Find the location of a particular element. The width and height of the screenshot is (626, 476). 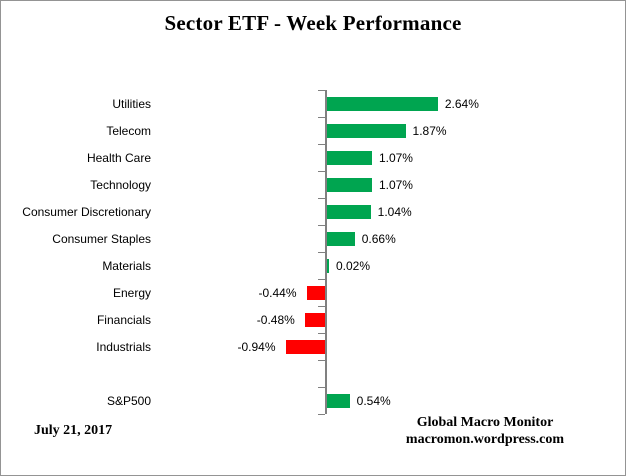

value-label: 2.64% is located at coordinates (461, 103).